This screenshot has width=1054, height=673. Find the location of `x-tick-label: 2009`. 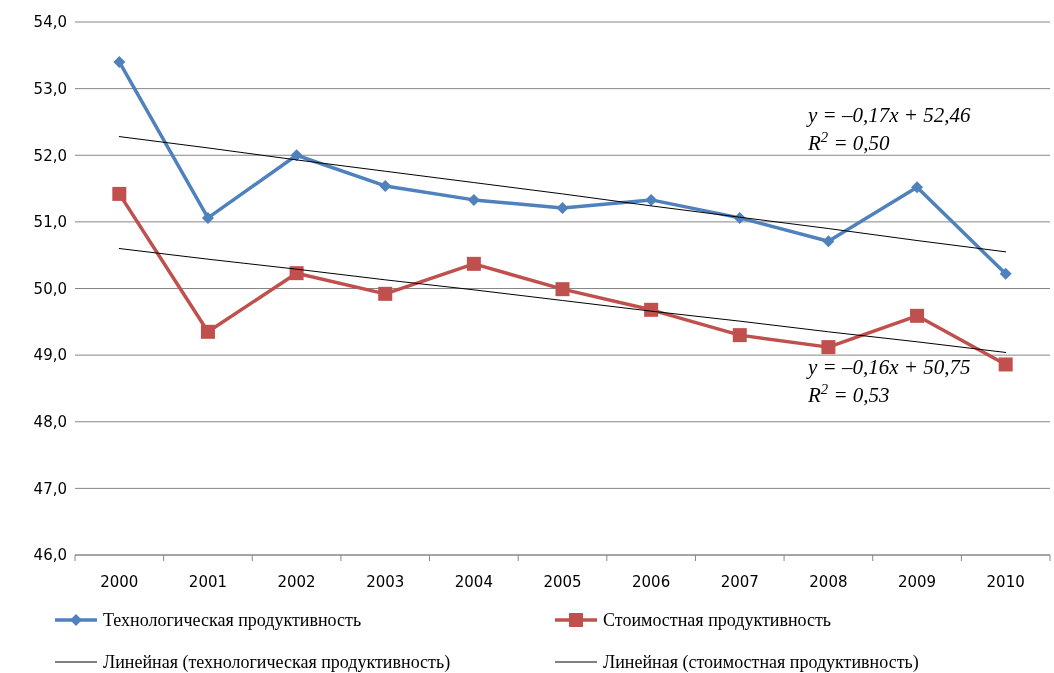

x-tick-label: 2009 is located at coordinates (917, 582).